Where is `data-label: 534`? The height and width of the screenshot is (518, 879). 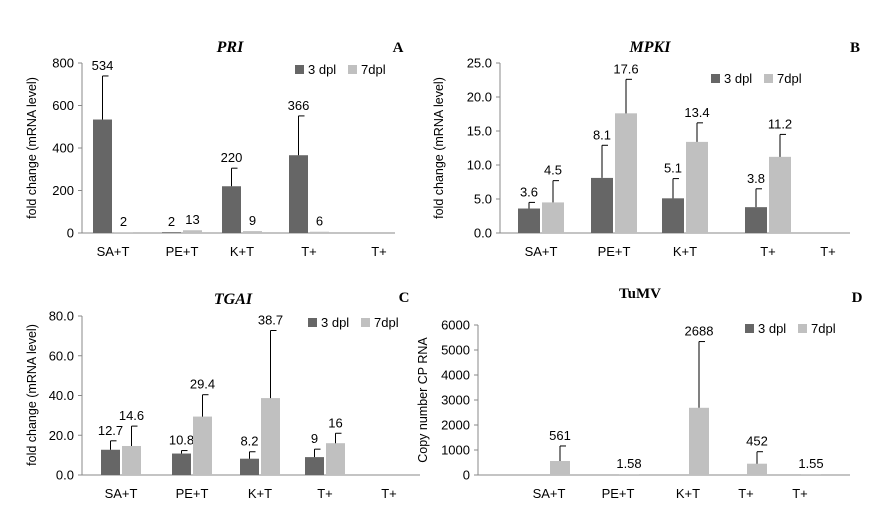
data-label: 534 is located at coordinates (103, 65).